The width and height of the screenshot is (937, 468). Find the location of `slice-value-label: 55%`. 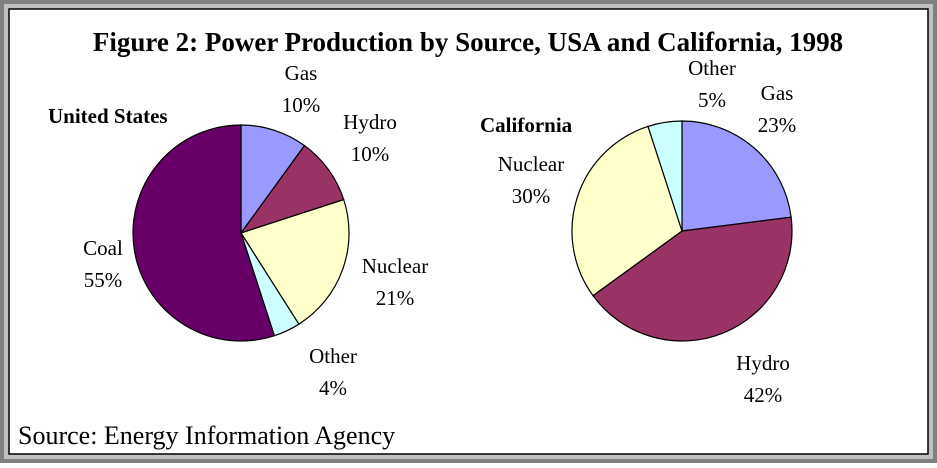

slice-value-label: 55% is located at coordinates (103, 280).